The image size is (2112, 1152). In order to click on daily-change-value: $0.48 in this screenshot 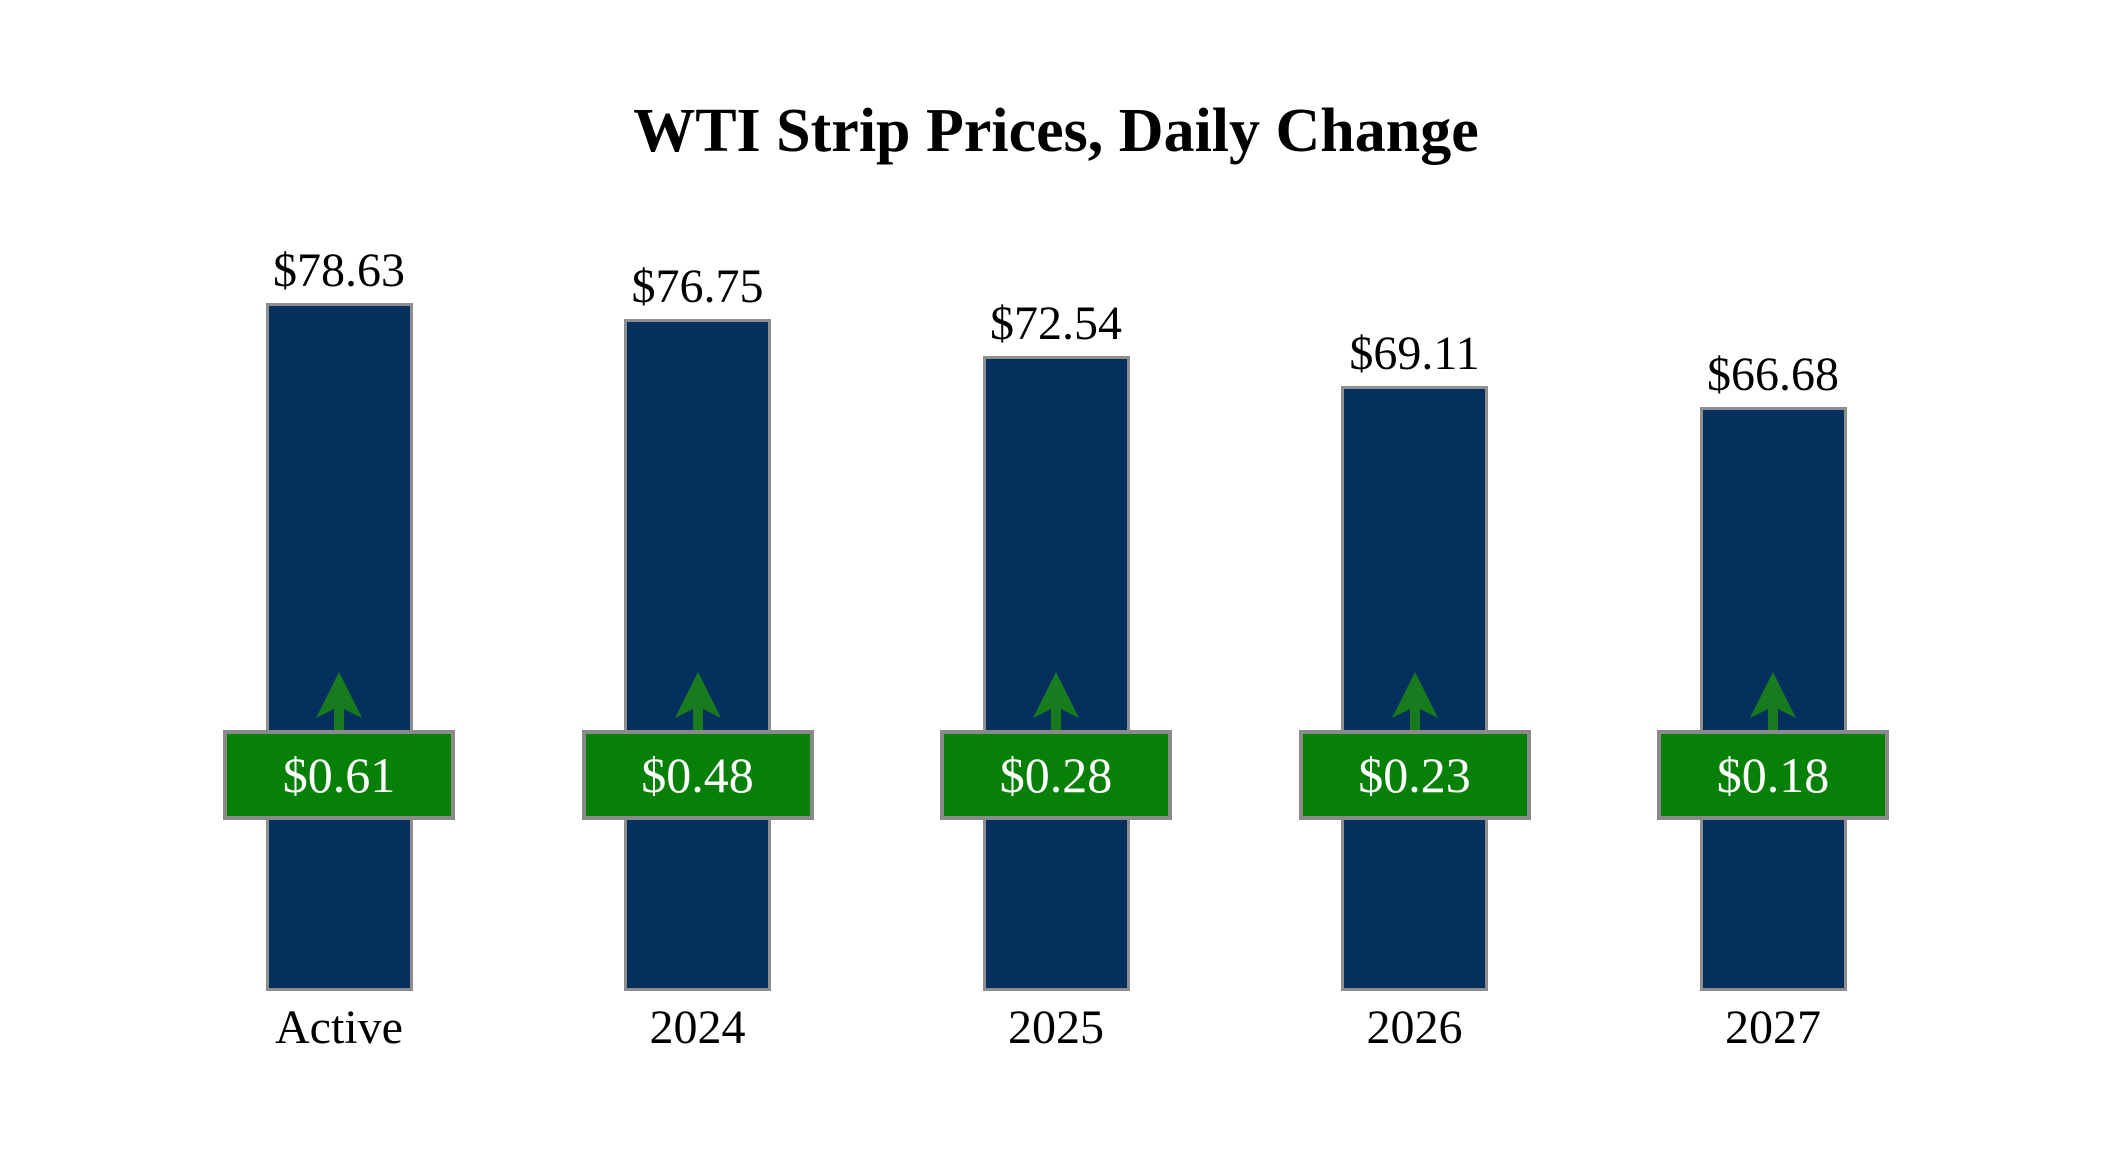, I will do `click(697, 775)`.